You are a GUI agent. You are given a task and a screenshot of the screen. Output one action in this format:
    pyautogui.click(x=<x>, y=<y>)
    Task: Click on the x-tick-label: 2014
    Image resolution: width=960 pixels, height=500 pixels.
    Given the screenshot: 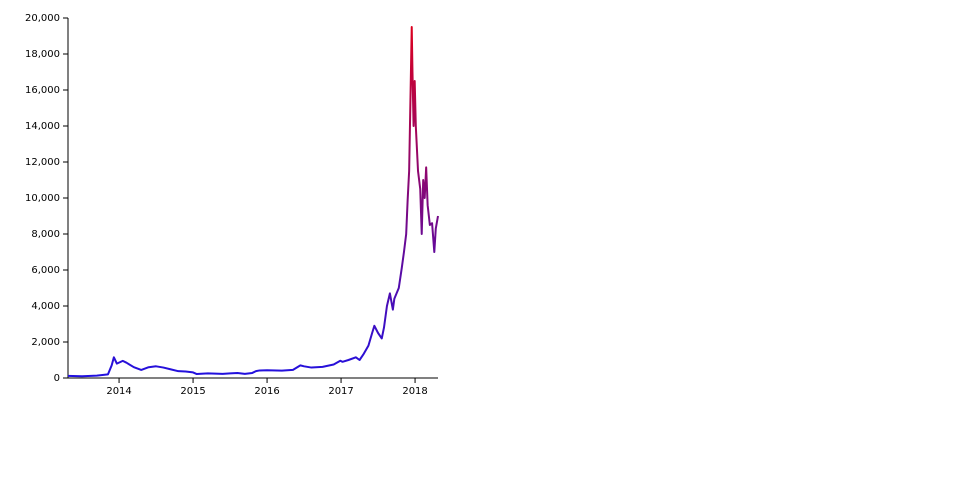 What is the action you would take?
    pyautogui.click(x=118, y=391)
    